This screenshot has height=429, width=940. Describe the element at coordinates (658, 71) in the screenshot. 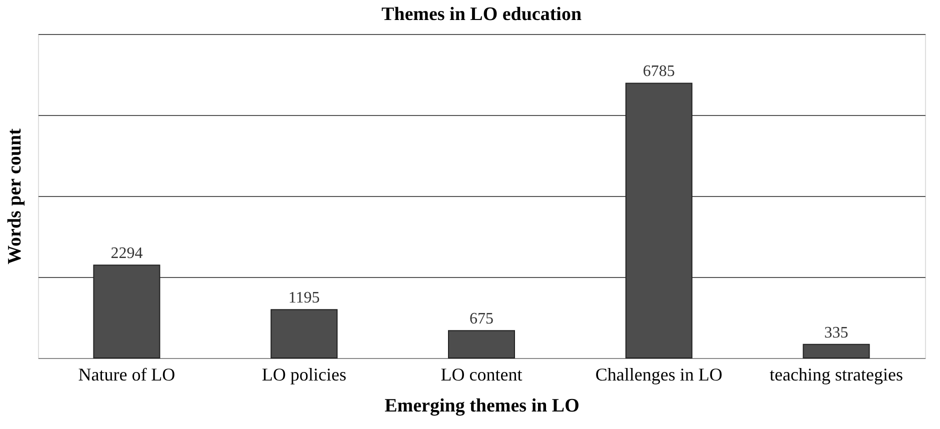

I see `data-label: 6785` at that location.